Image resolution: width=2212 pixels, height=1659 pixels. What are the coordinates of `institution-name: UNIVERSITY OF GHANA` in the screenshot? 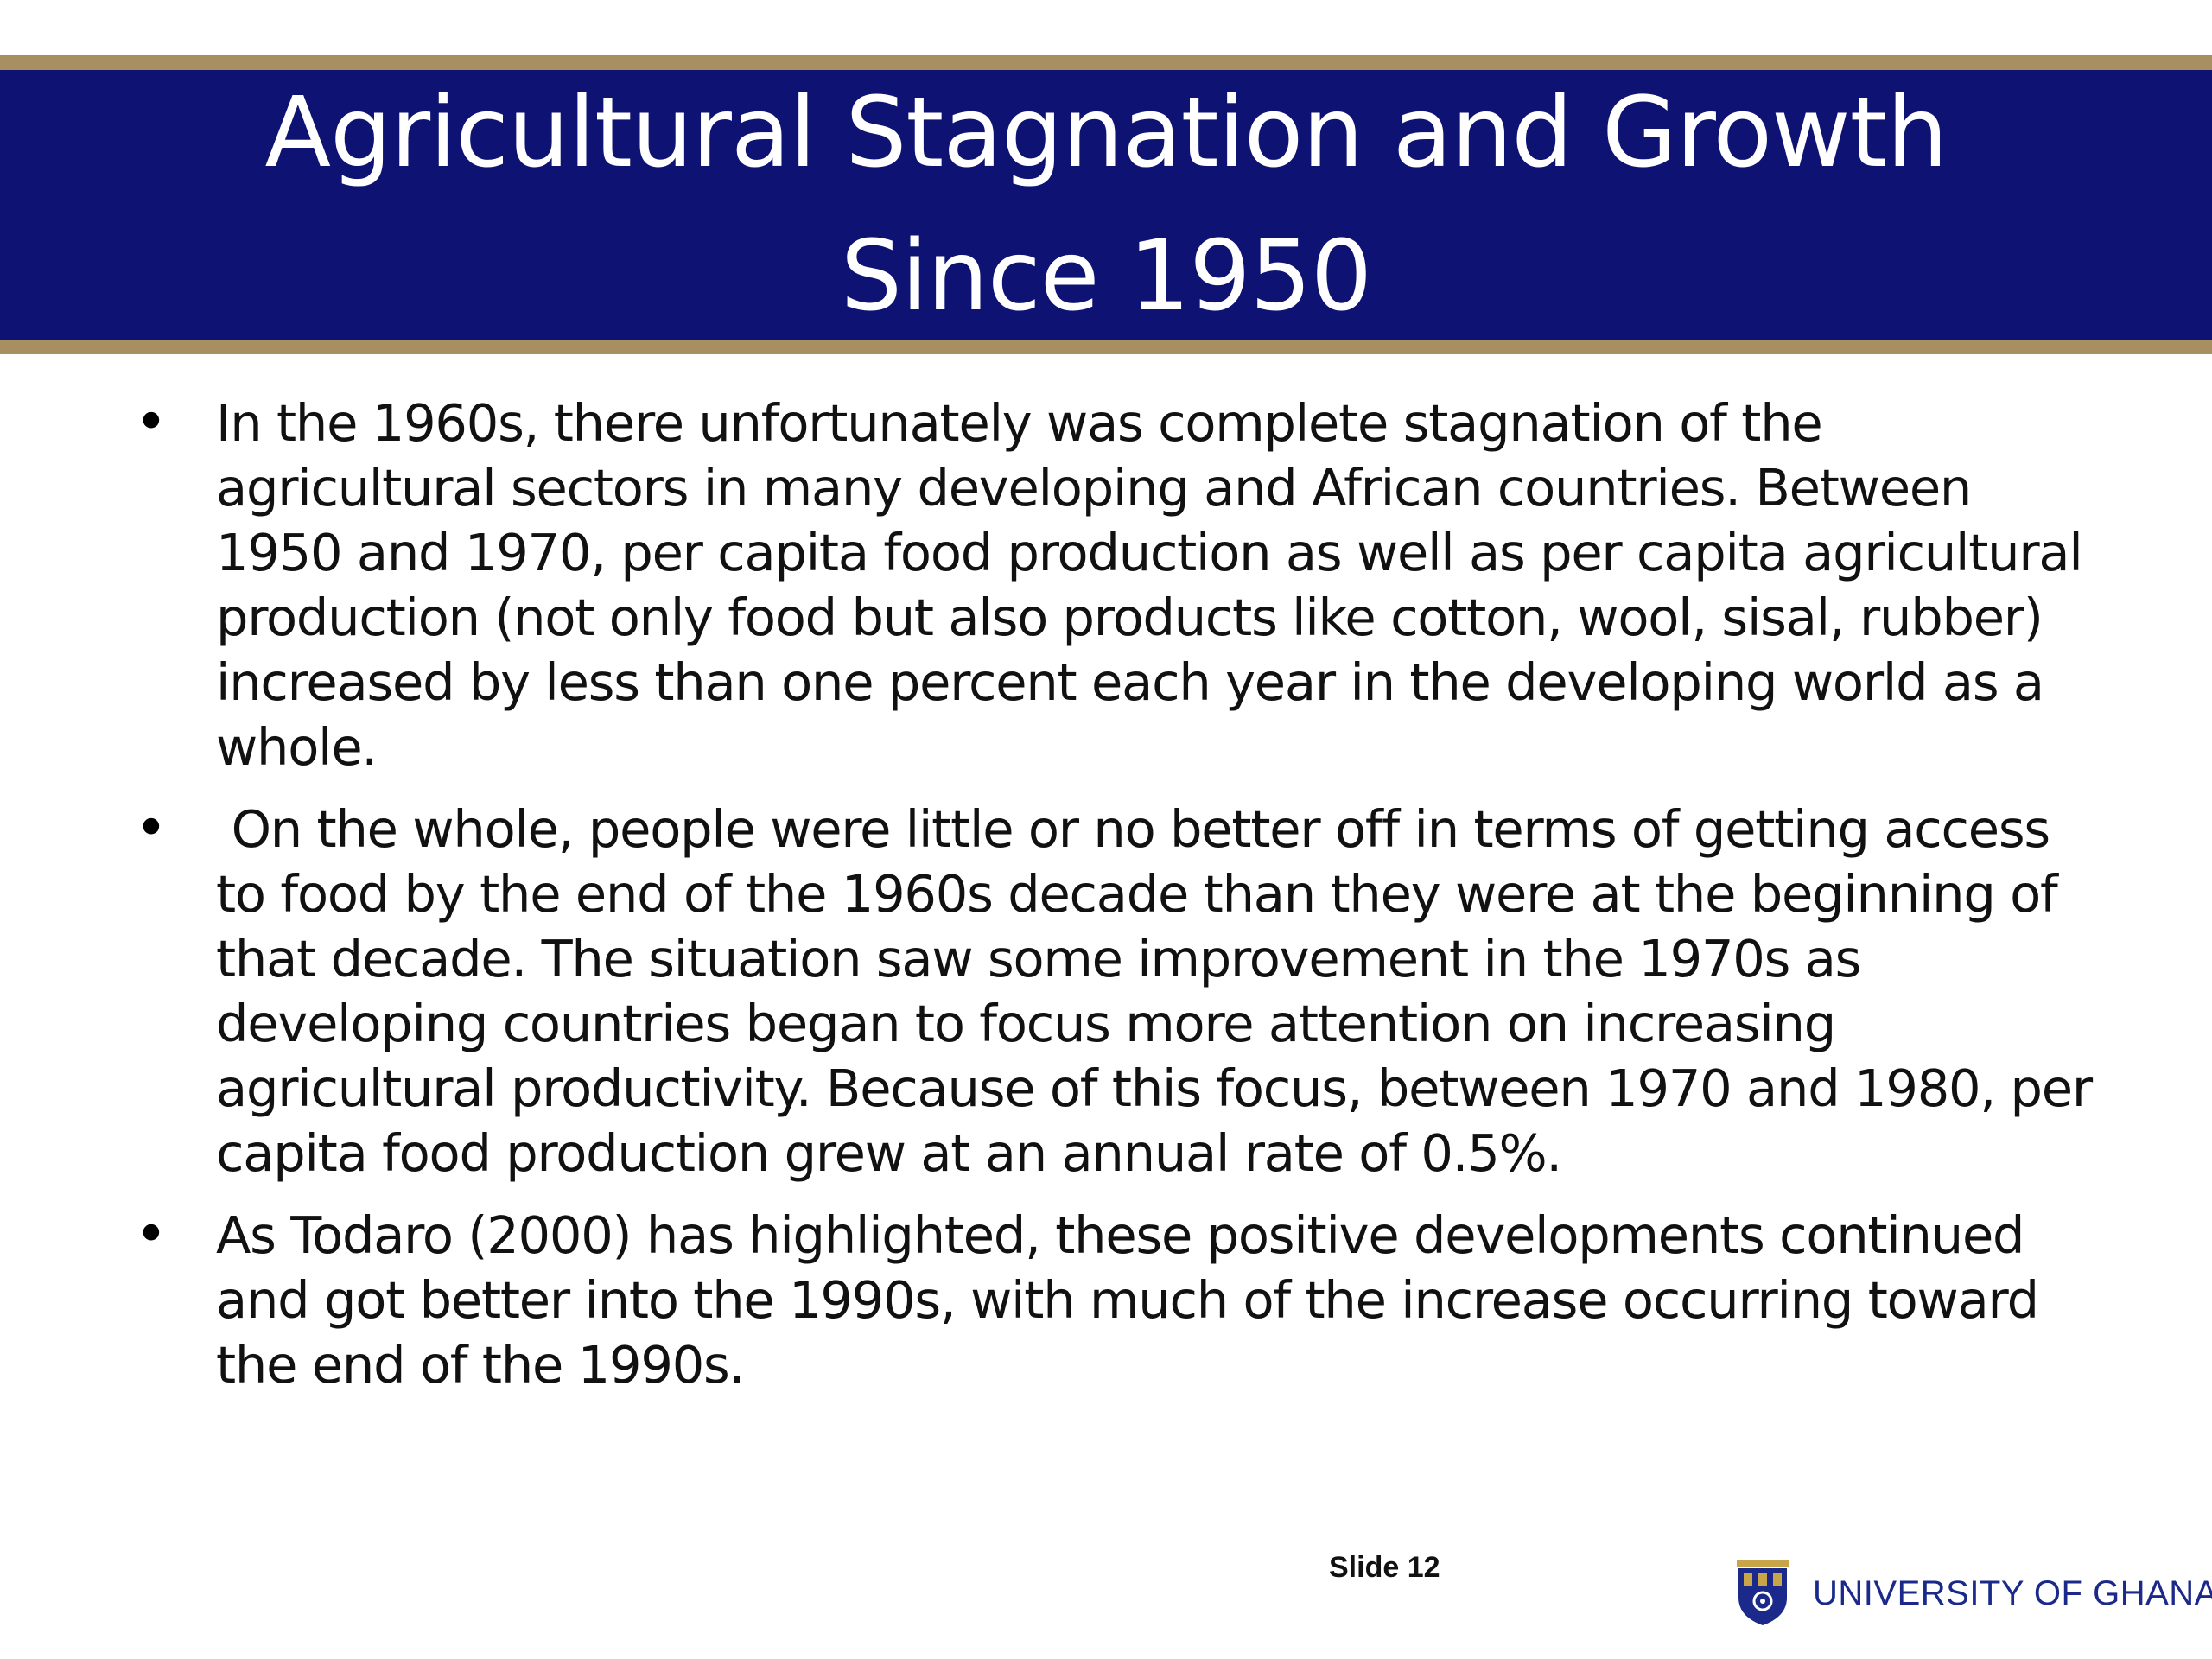 It's located at (2012, 1592).